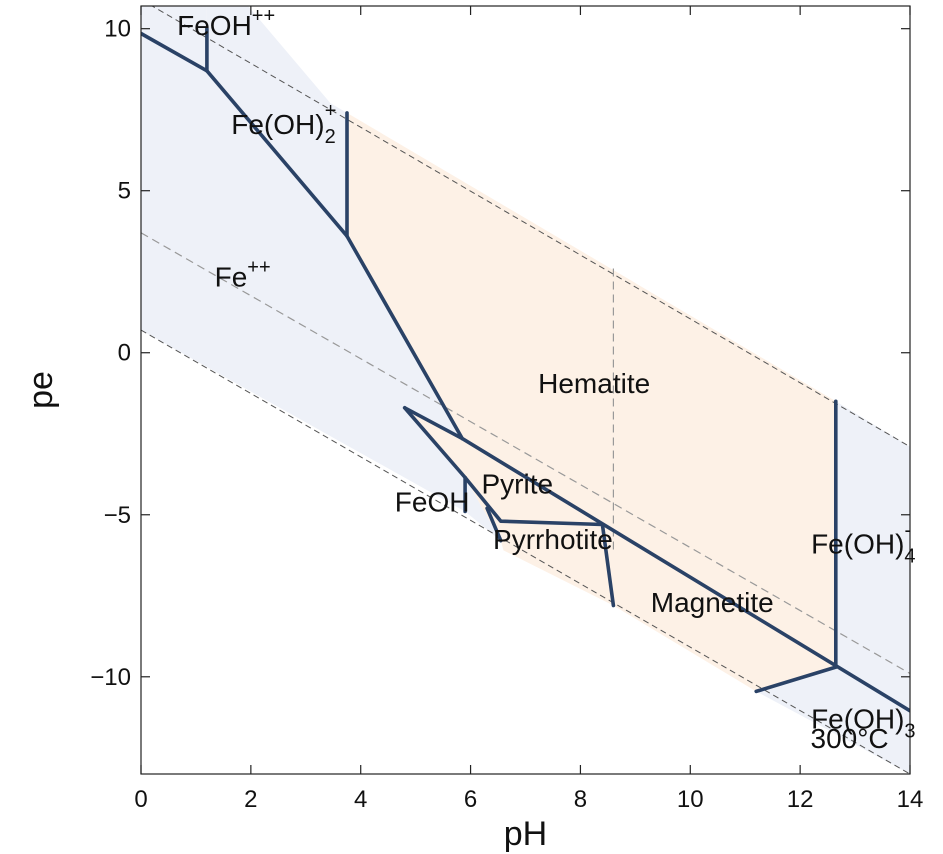 This screenshot has width=943, height=854. I want to click on x-tick-label: 0, so click(140, 799).